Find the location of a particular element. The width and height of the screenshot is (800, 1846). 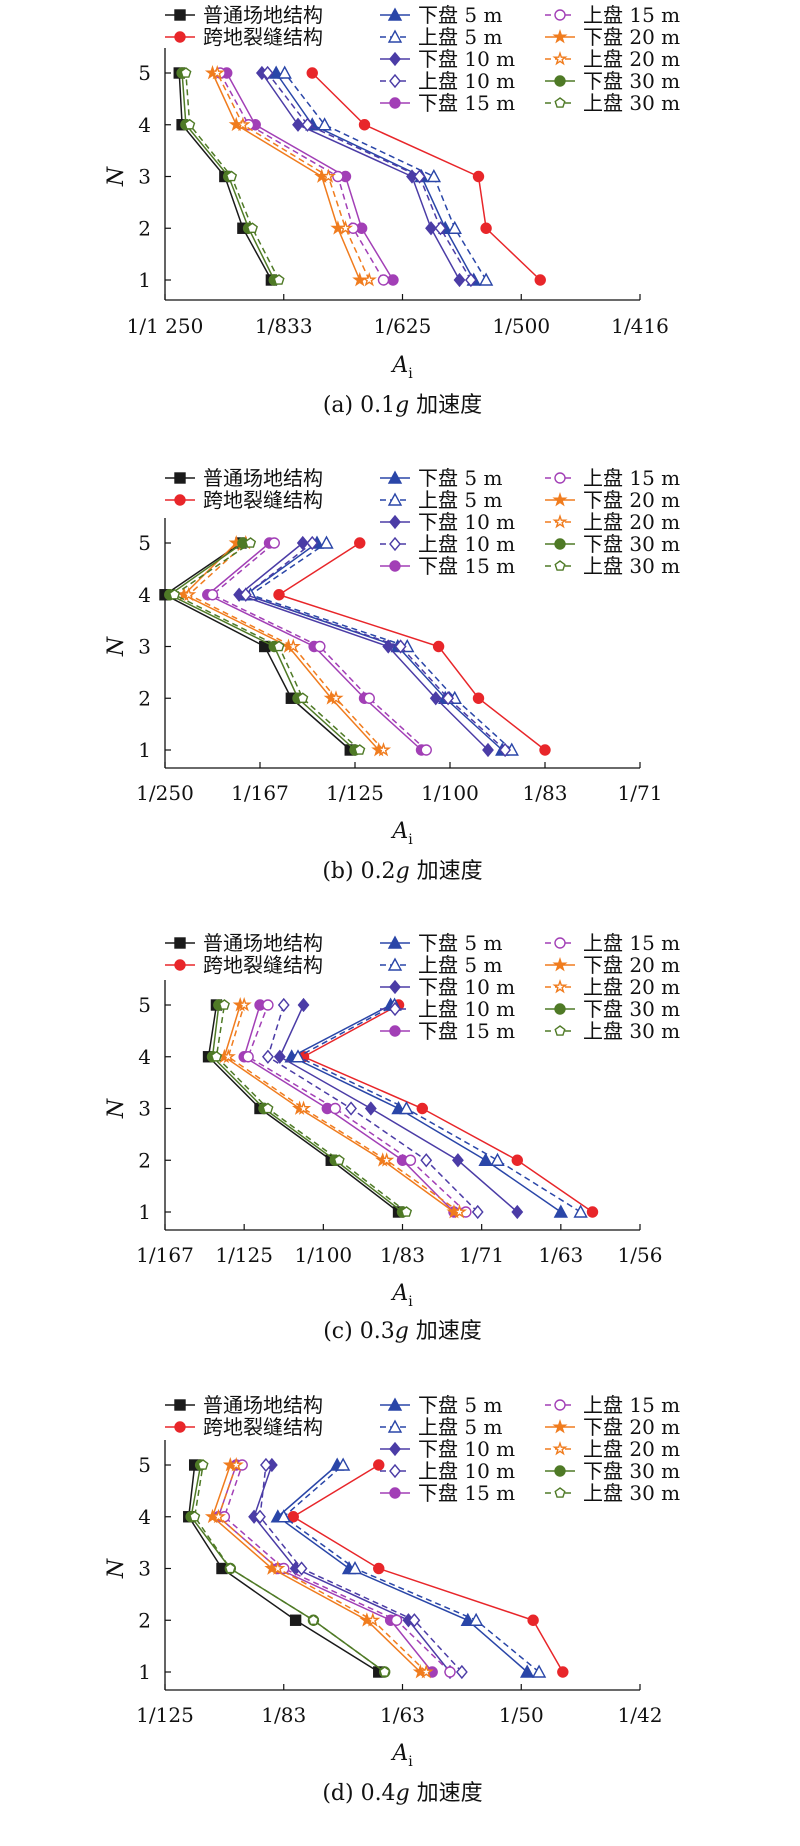

x-tick-label: 1/167 is located at coordinates (165, 1255).